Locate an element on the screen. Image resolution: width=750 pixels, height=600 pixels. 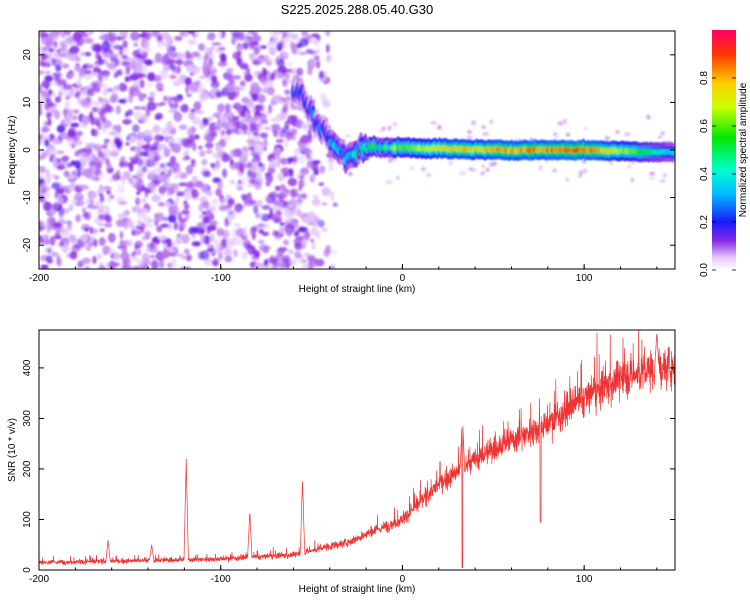
x-tick-label: -200 is located at coordinates (39, 278).